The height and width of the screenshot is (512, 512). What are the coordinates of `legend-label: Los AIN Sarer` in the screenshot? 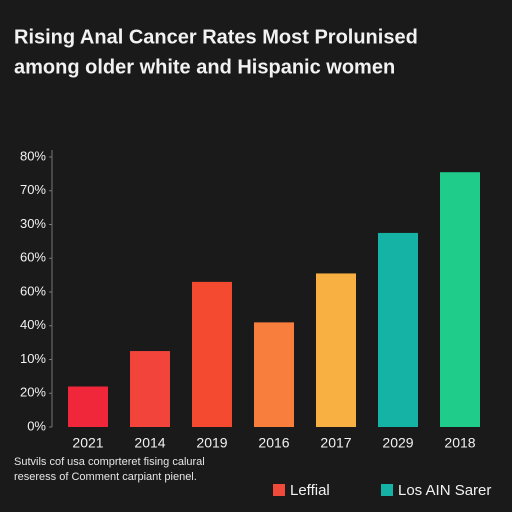 It's located at (444, 490).